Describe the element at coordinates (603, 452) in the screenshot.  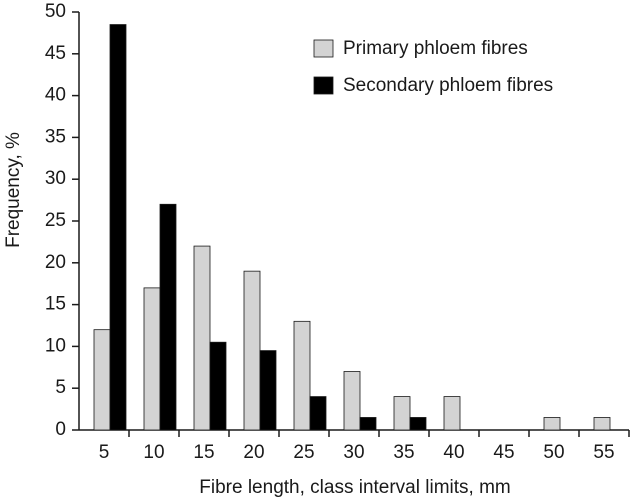
I see `x-tick-label: 55` at that location.